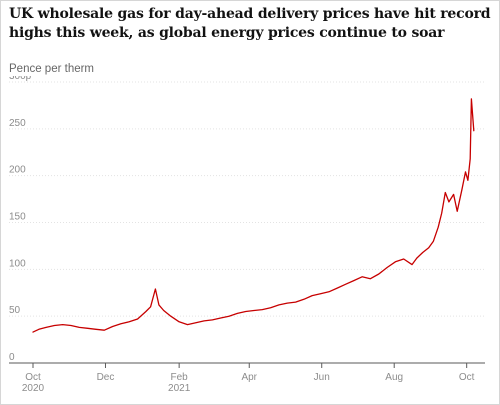  Describe the element at coordinates (17, 123) in the screenshot. I see `y-tick-label: 250` at that location.